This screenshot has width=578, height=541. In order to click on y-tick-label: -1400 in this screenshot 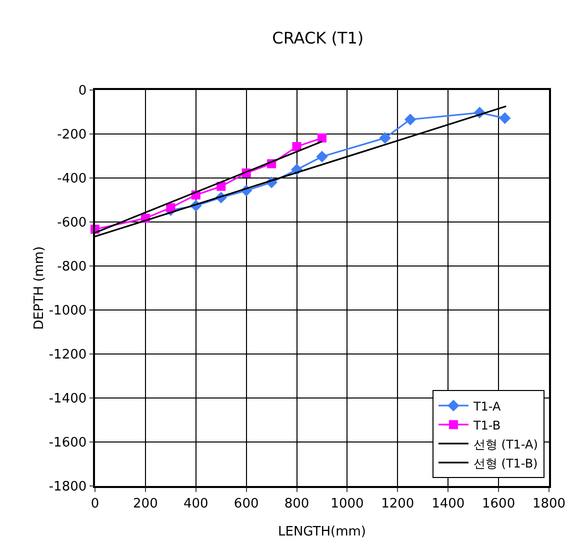, I will do `click(67, 399)`.